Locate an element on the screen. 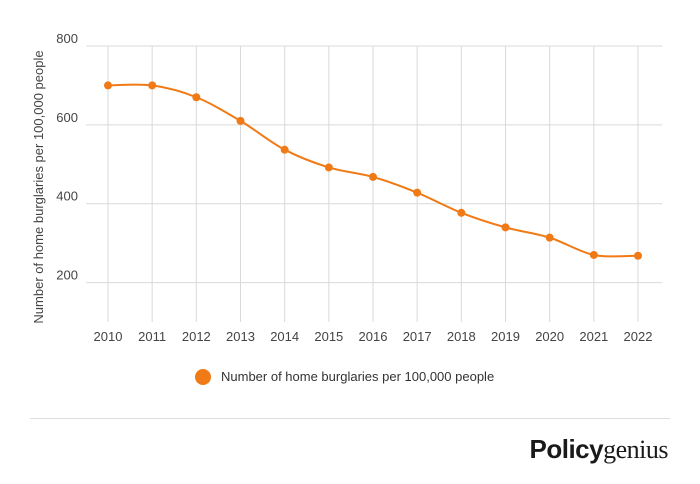 This screenshot has width=700, height=484. legend-marker is located at coordinates (203, 377).